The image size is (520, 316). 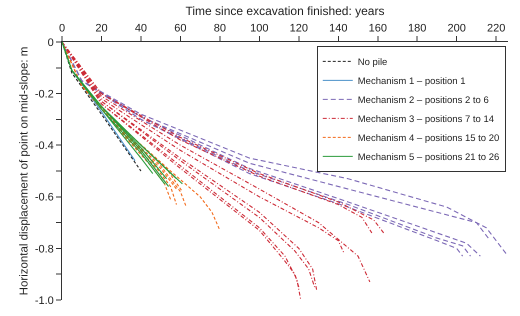 I want to click on y-tick-label: -0.6, so click(x=44, y=198).